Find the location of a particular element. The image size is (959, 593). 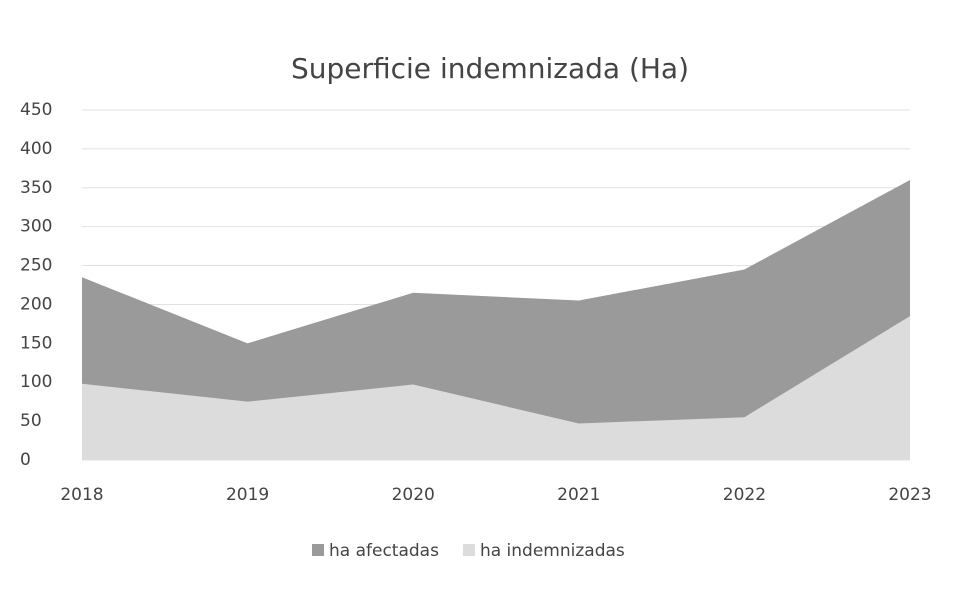

y-tick-label: 450 is located at coordinates (36, 110).